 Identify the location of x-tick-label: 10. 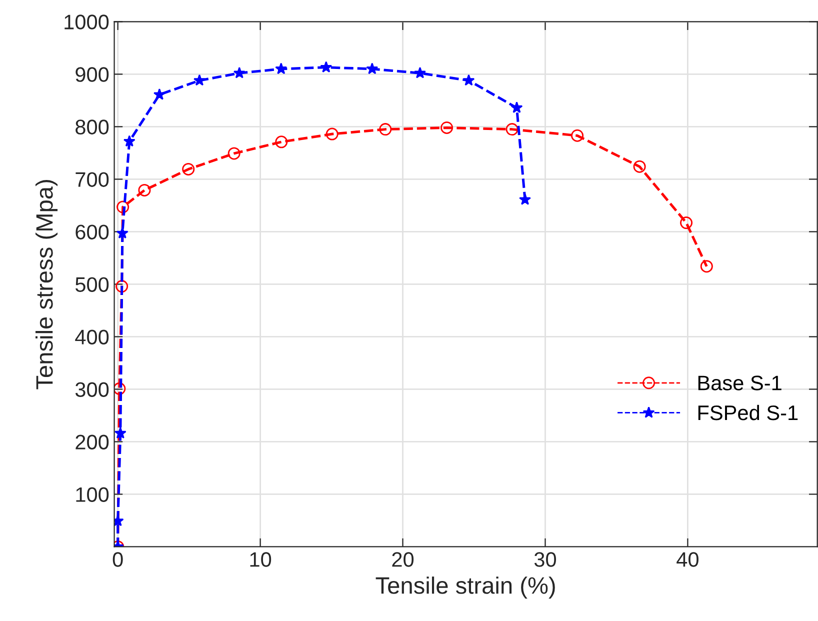
(261, 559).